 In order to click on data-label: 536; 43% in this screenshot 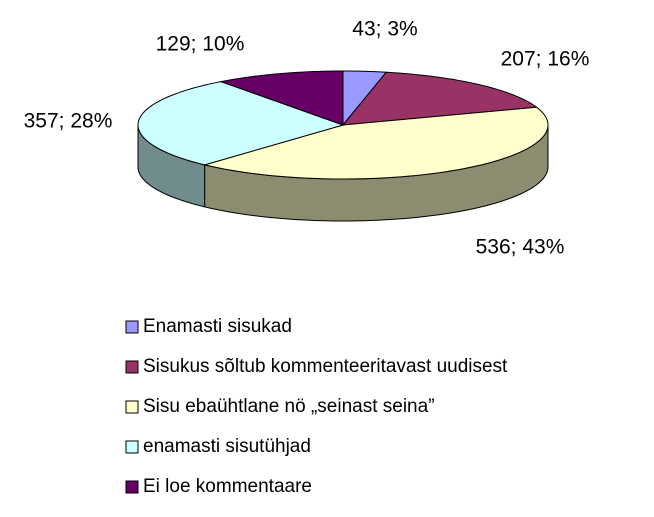, I will do `click(520, 247)`.